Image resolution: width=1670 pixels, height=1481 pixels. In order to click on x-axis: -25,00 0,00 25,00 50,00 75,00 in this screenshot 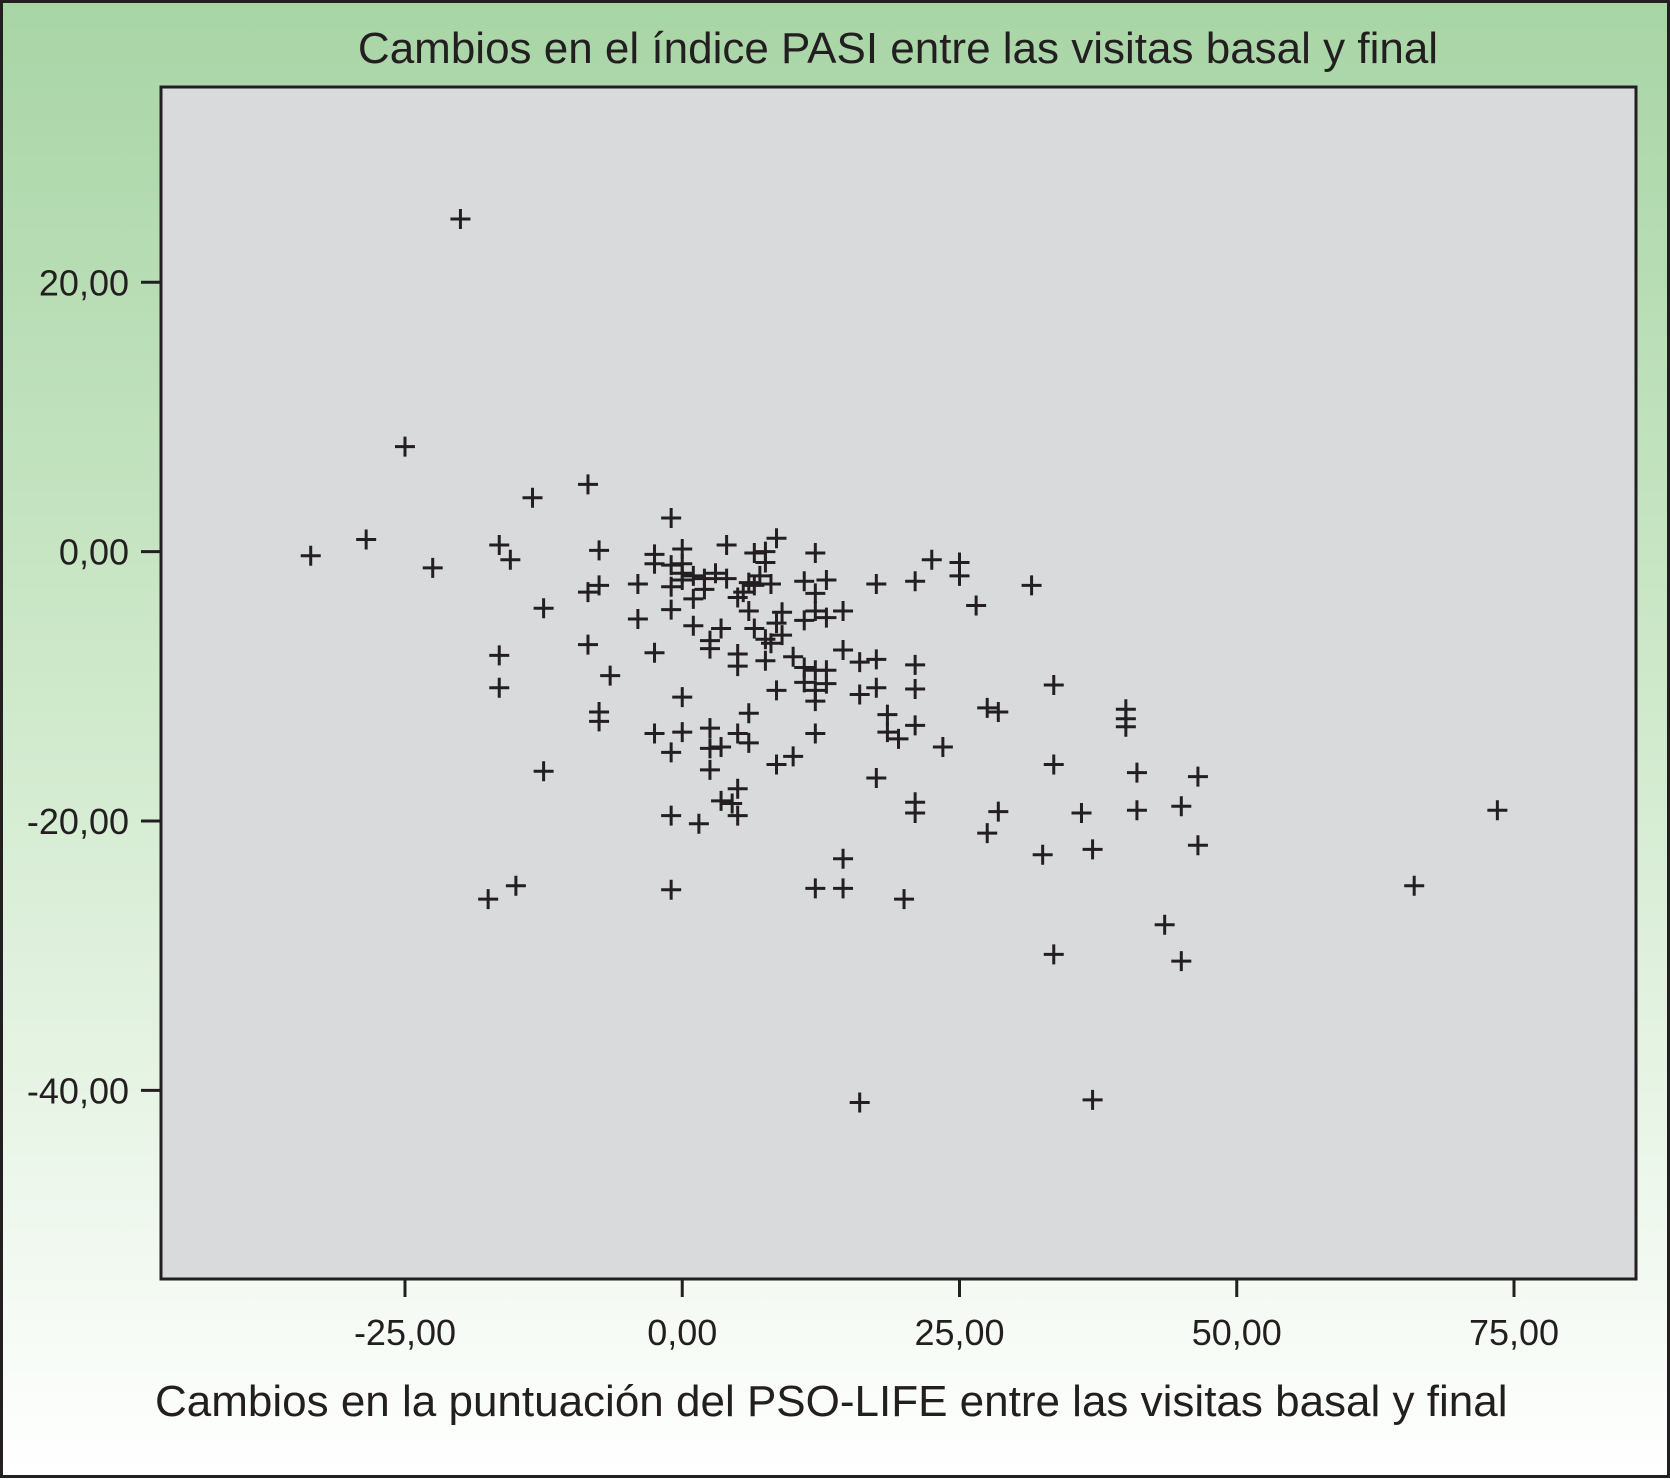, I will do `click(956, 1316)`.